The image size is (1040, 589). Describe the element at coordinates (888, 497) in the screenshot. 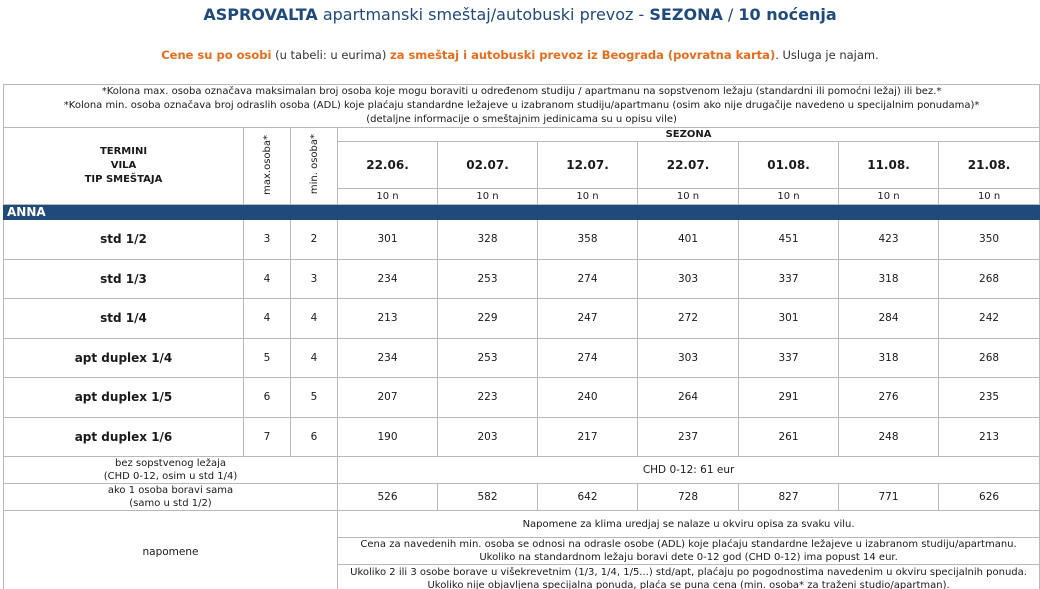

I see `single-price: 771` at that location.